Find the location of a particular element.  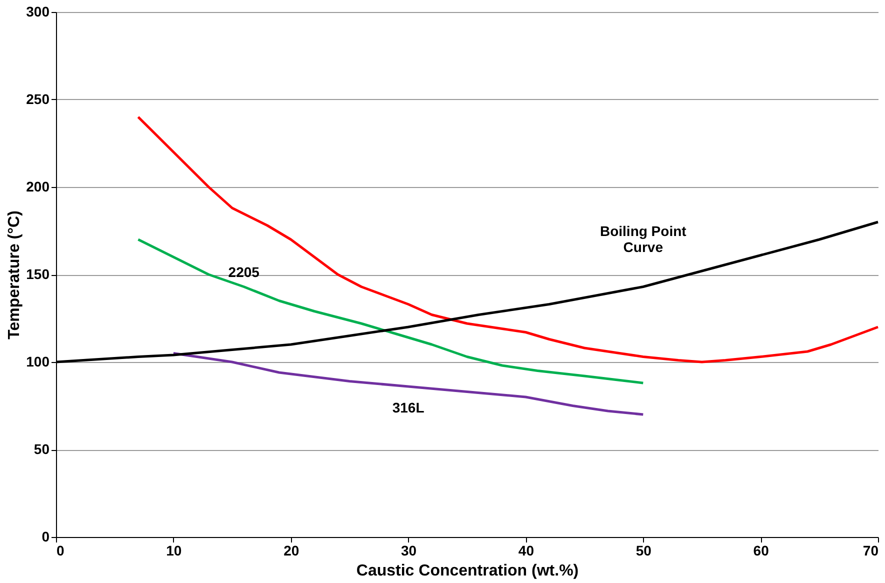

y-tick-label: 200 is located at coordinates (38, 186).